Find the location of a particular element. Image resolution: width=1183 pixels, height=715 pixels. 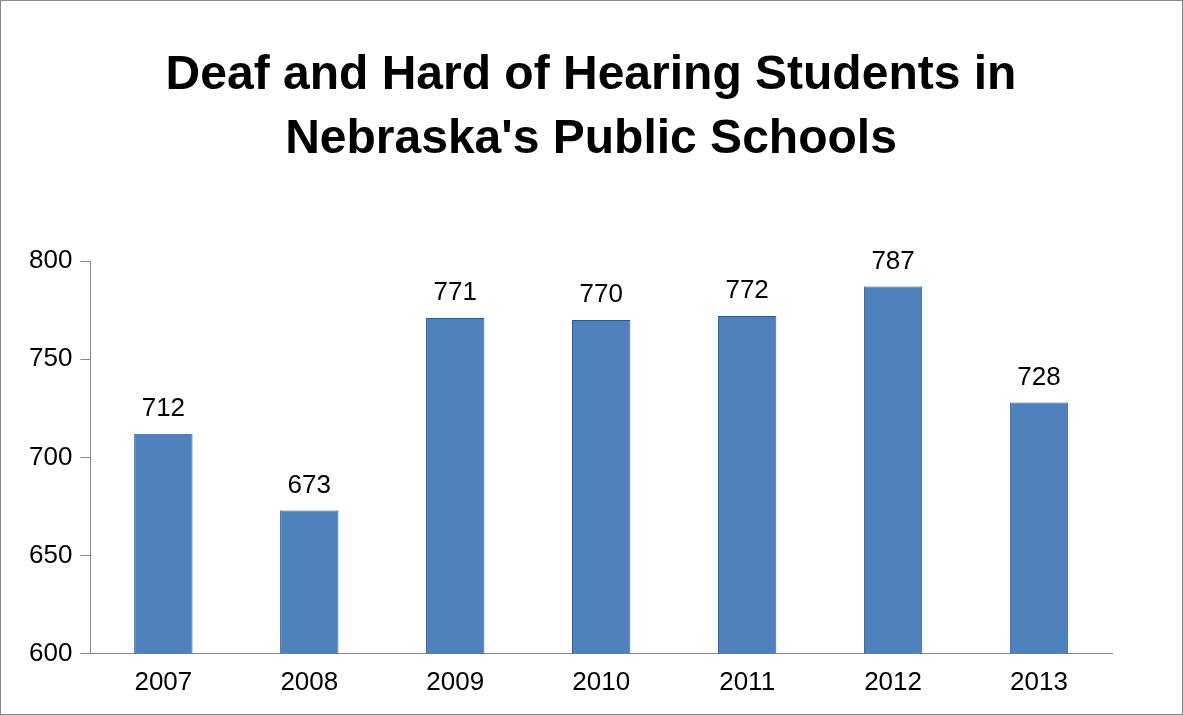

data-label: 712 is located at coordinates (163, 407).